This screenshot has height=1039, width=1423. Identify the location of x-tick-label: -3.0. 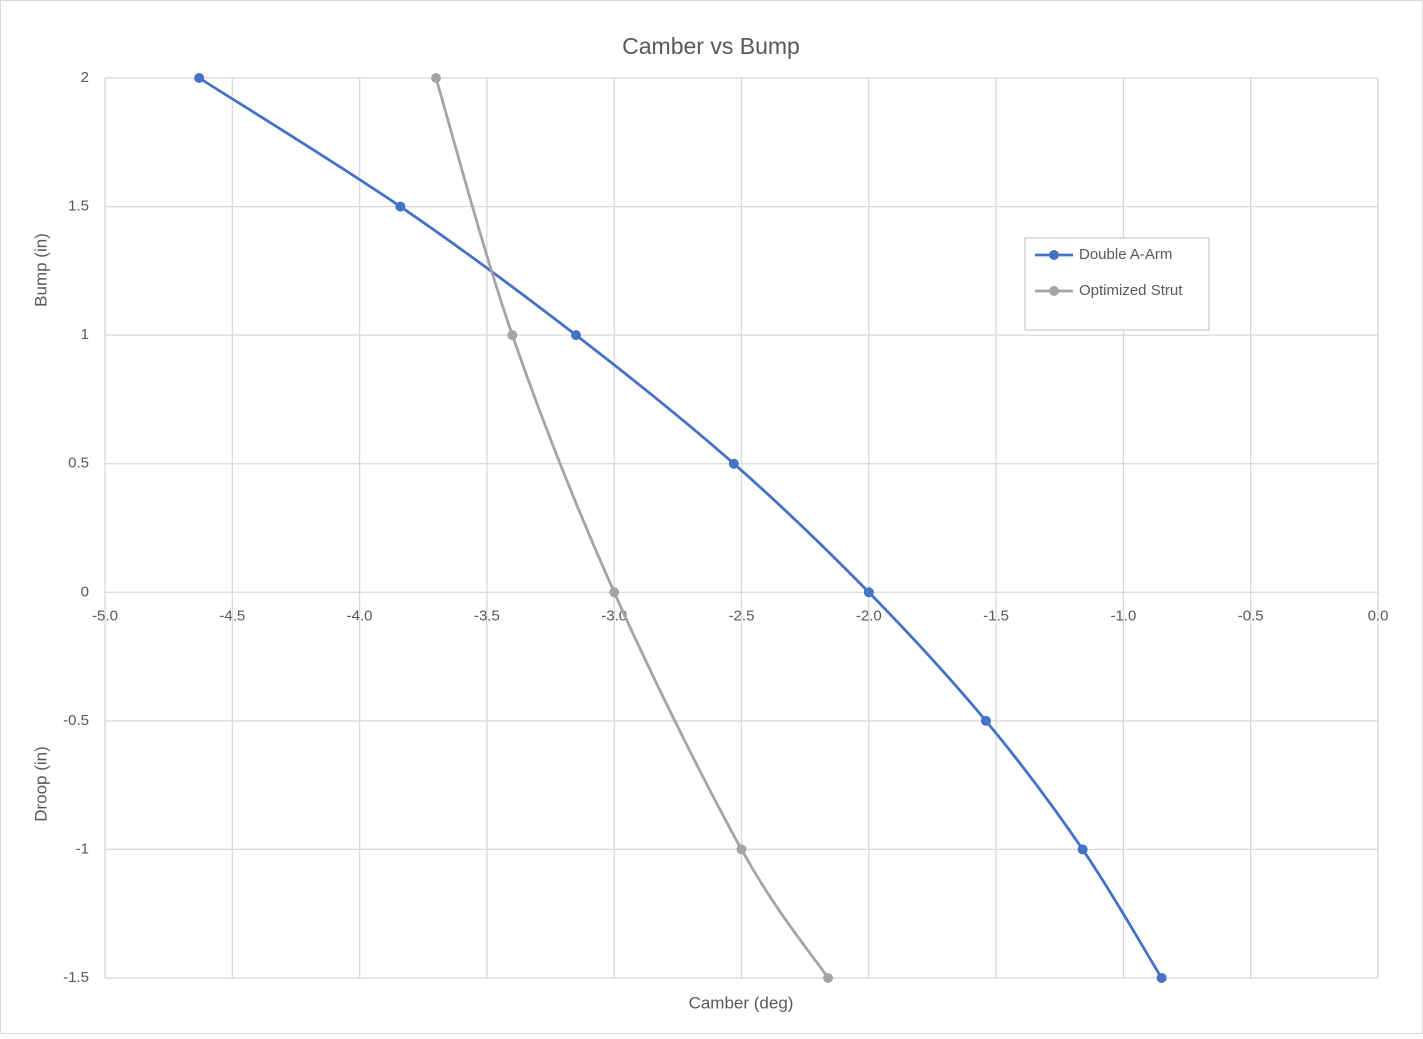
(614, 615).